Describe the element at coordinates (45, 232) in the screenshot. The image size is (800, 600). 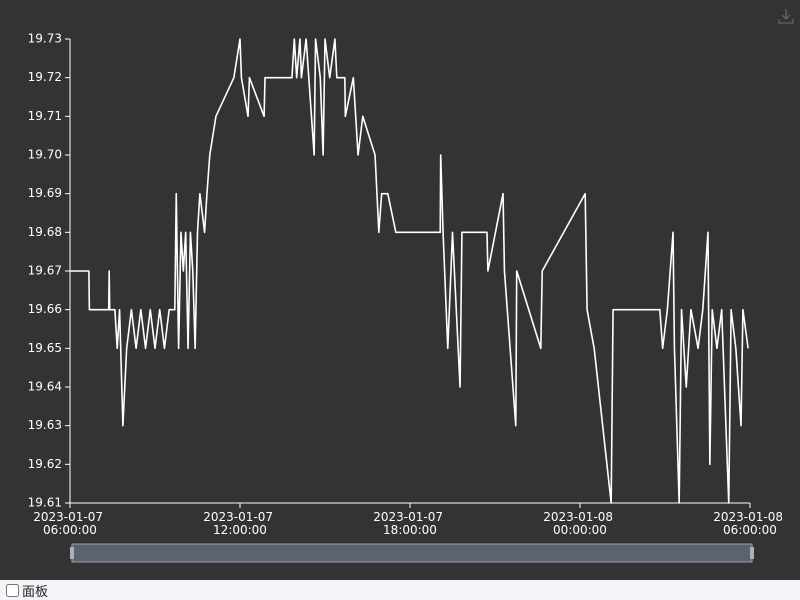
I see `y-tick-label: 19.68` at that location.